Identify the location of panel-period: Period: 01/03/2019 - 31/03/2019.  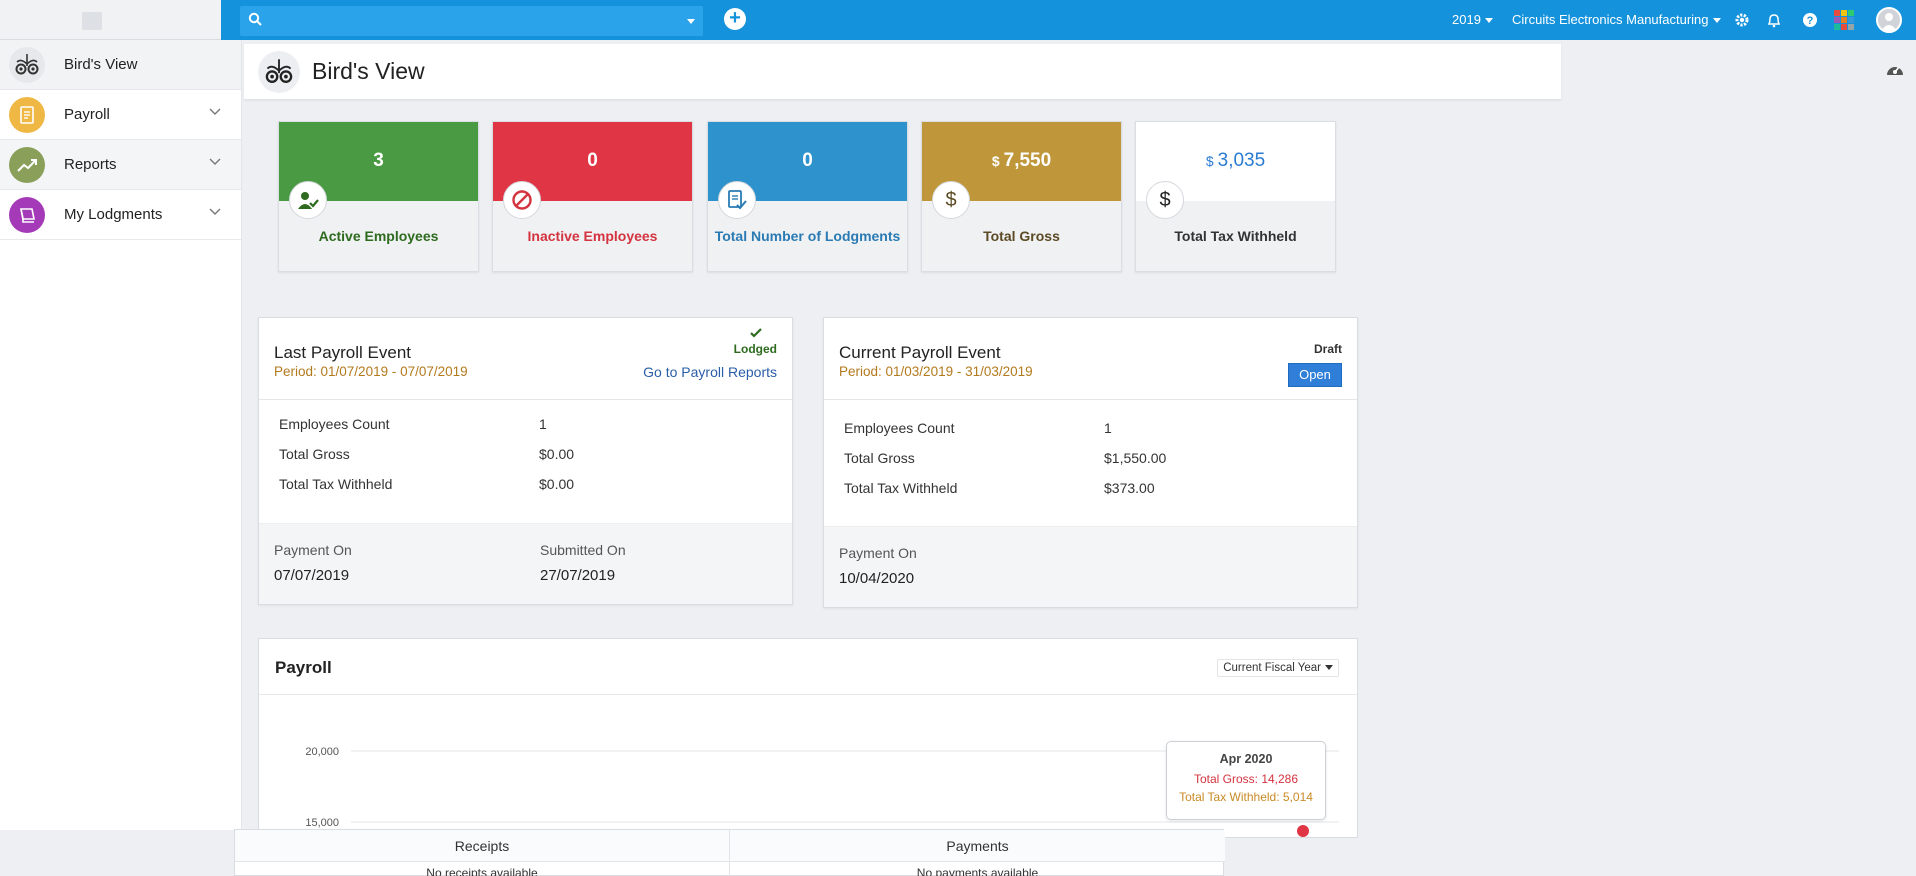
(936, 371).